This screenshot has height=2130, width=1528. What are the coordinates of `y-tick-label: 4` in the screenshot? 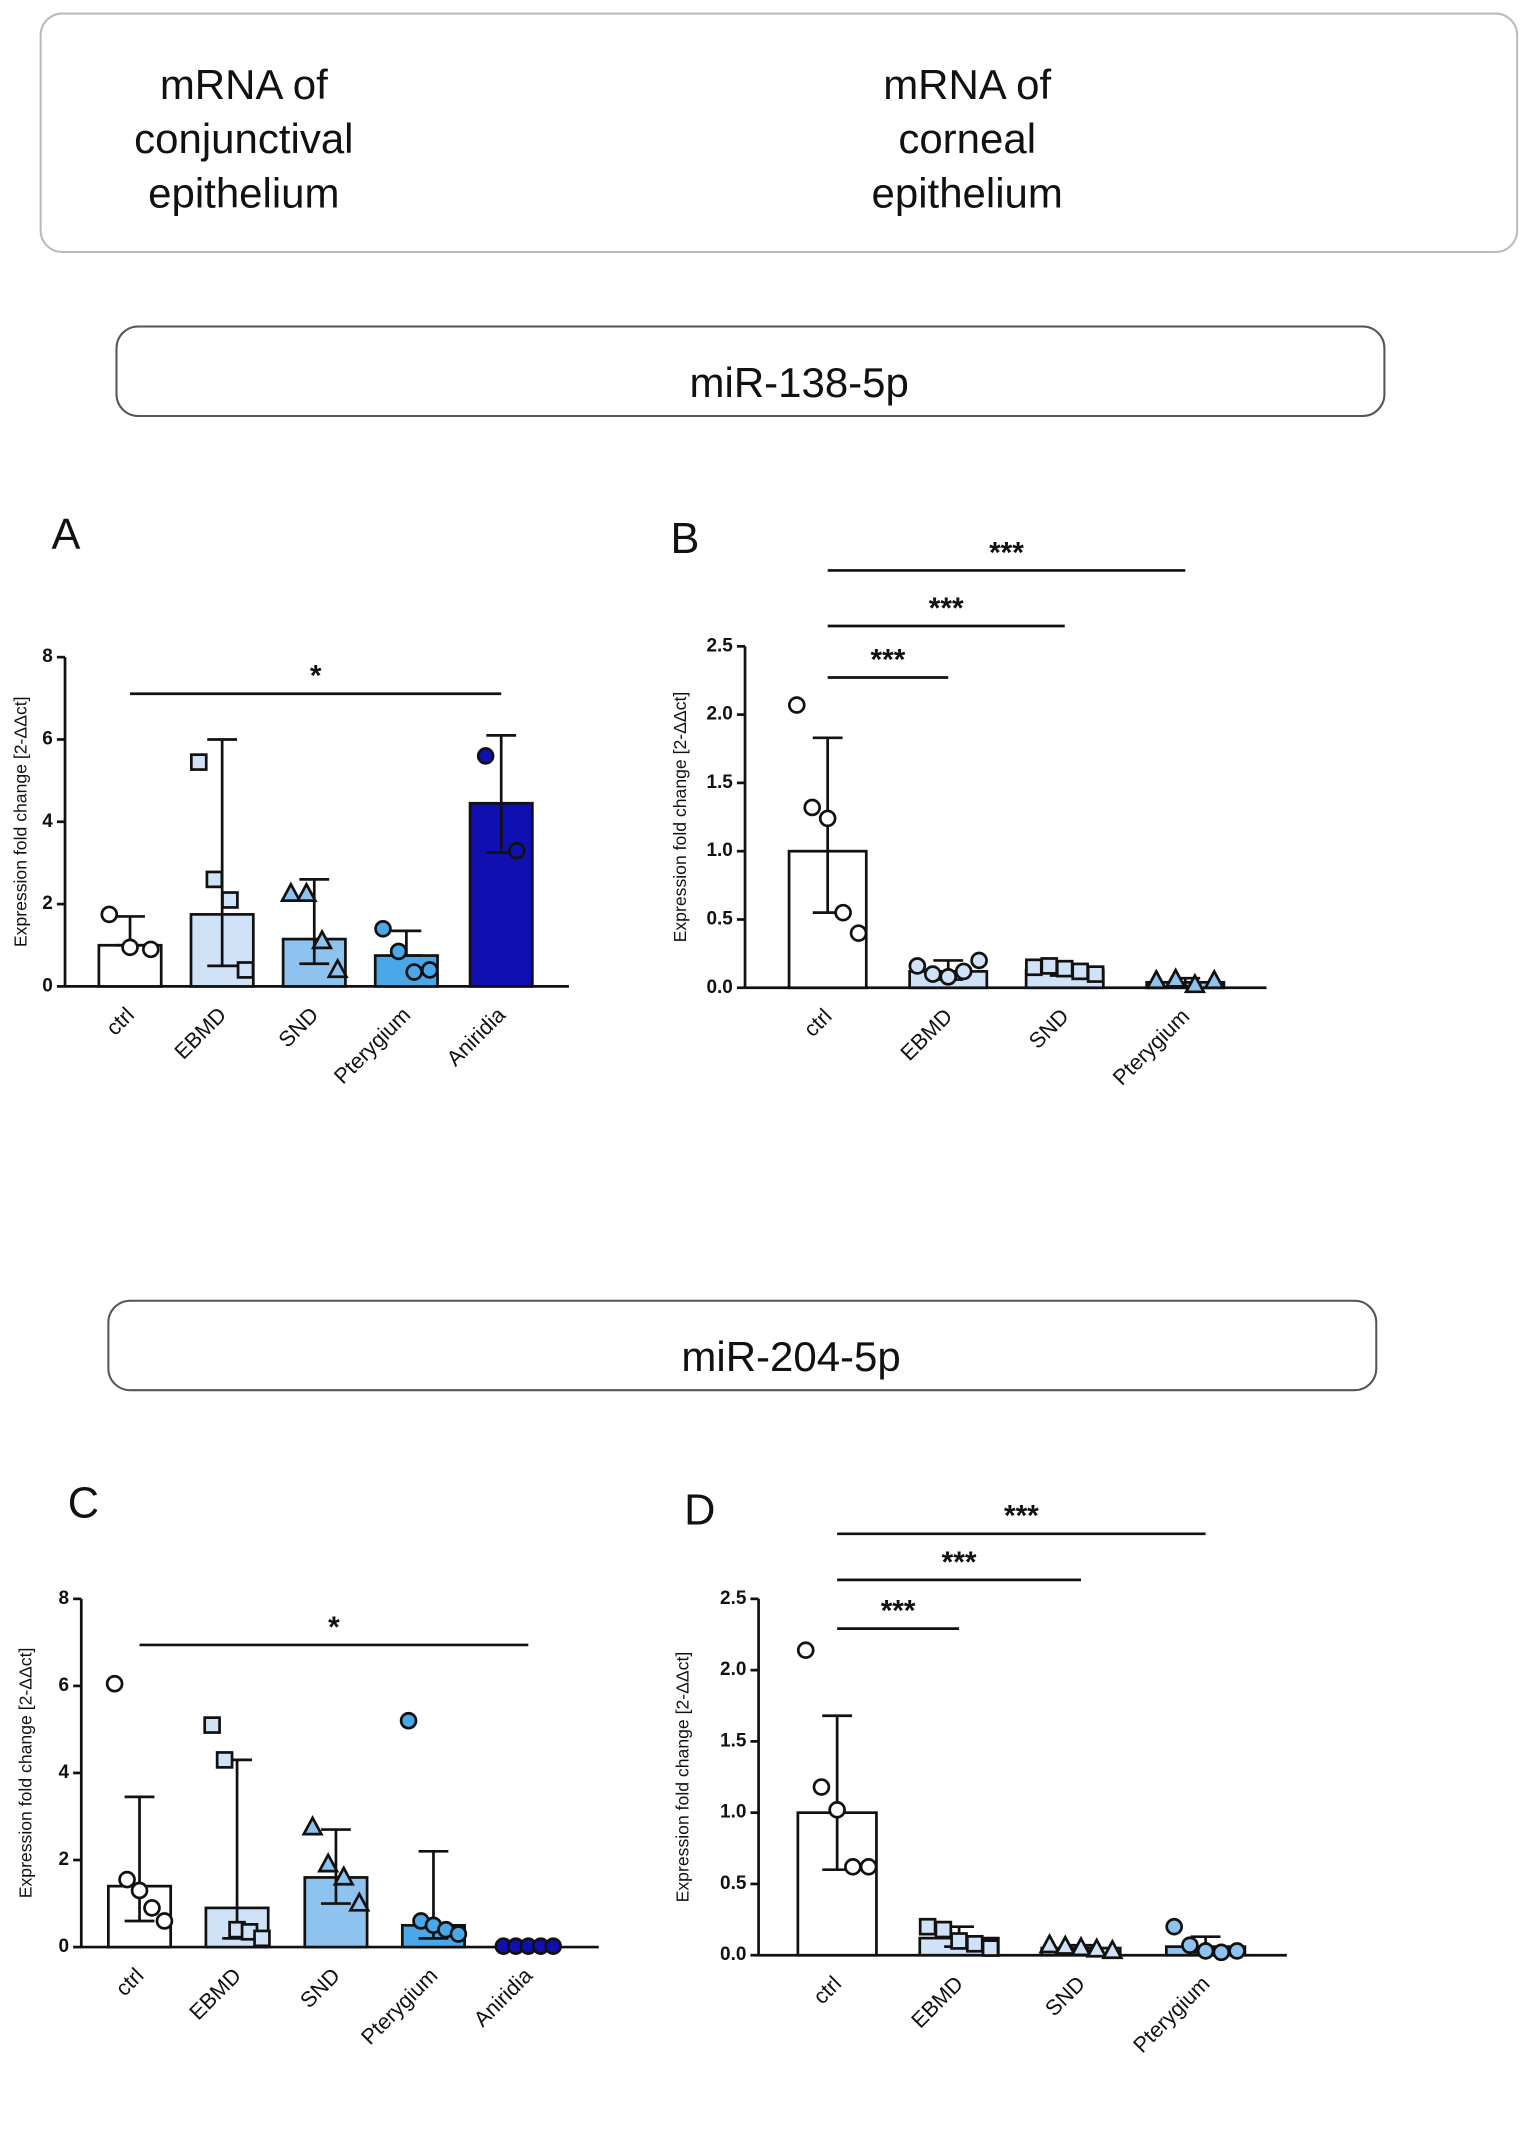 It's located at (64, 1772).